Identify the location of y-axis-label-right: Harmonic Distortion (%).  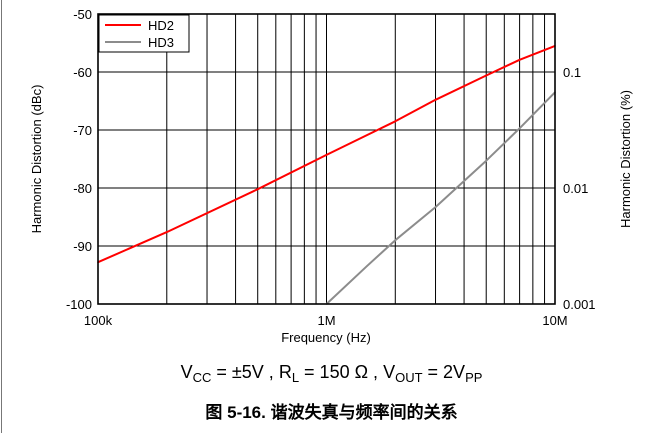
(625, 159).